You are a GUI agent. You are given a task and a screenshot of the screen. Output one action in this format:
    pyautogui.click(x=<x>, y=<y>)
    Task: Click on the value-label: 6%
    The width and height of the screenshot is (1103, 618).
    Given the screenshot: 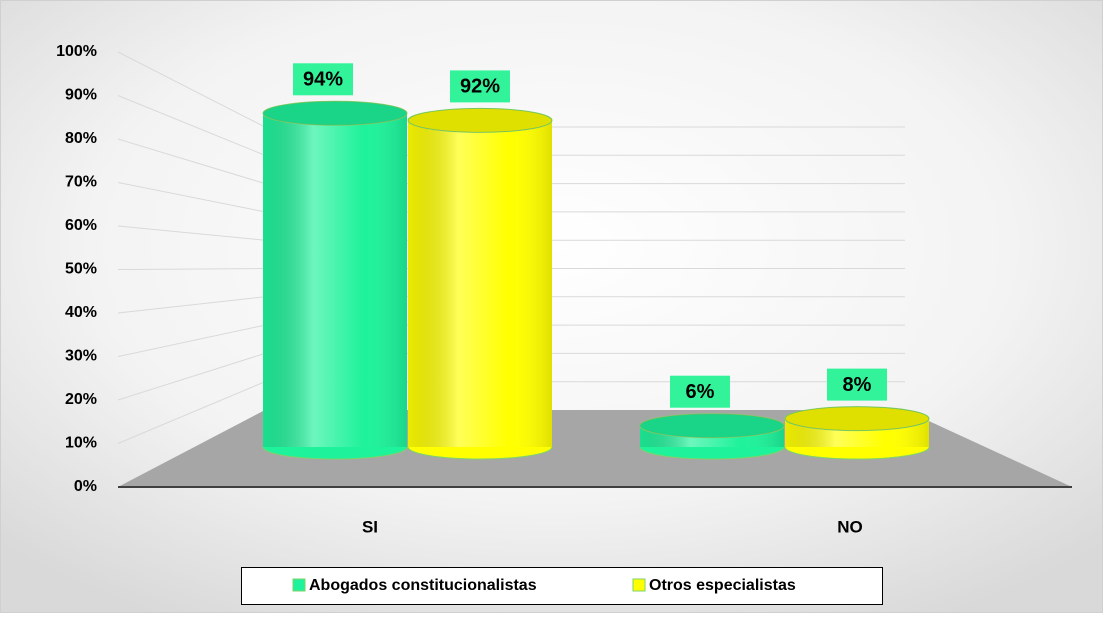 What is the action you would take?
    pyautogui.click(x=700, y=392)
    